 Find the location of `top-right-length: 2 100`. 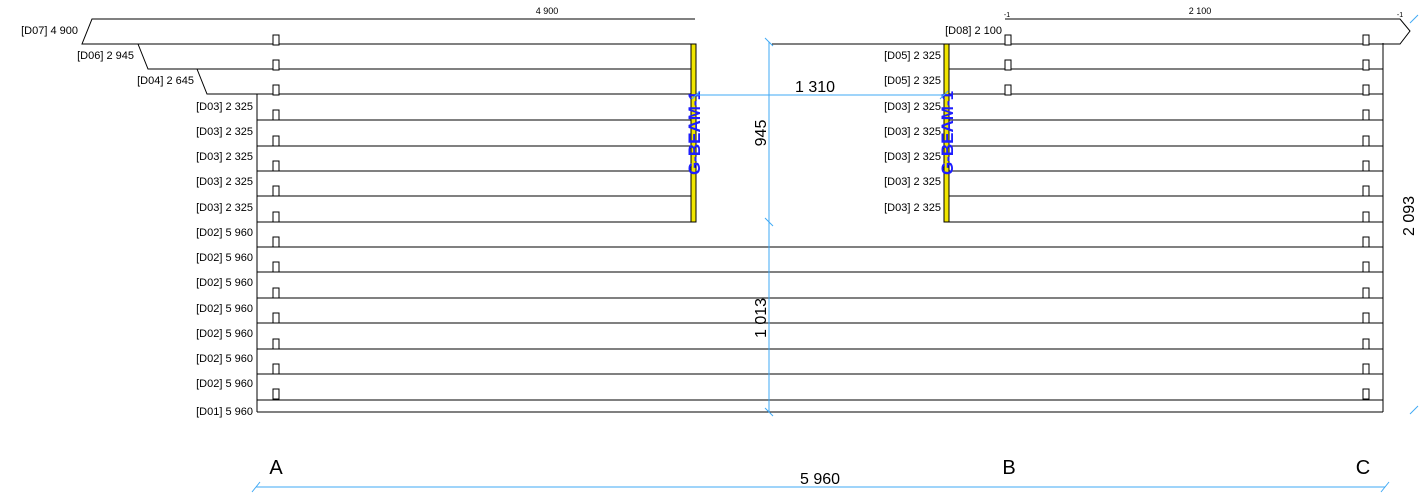

top-right-length: 2 100 is located at coordinates (1200, 11).